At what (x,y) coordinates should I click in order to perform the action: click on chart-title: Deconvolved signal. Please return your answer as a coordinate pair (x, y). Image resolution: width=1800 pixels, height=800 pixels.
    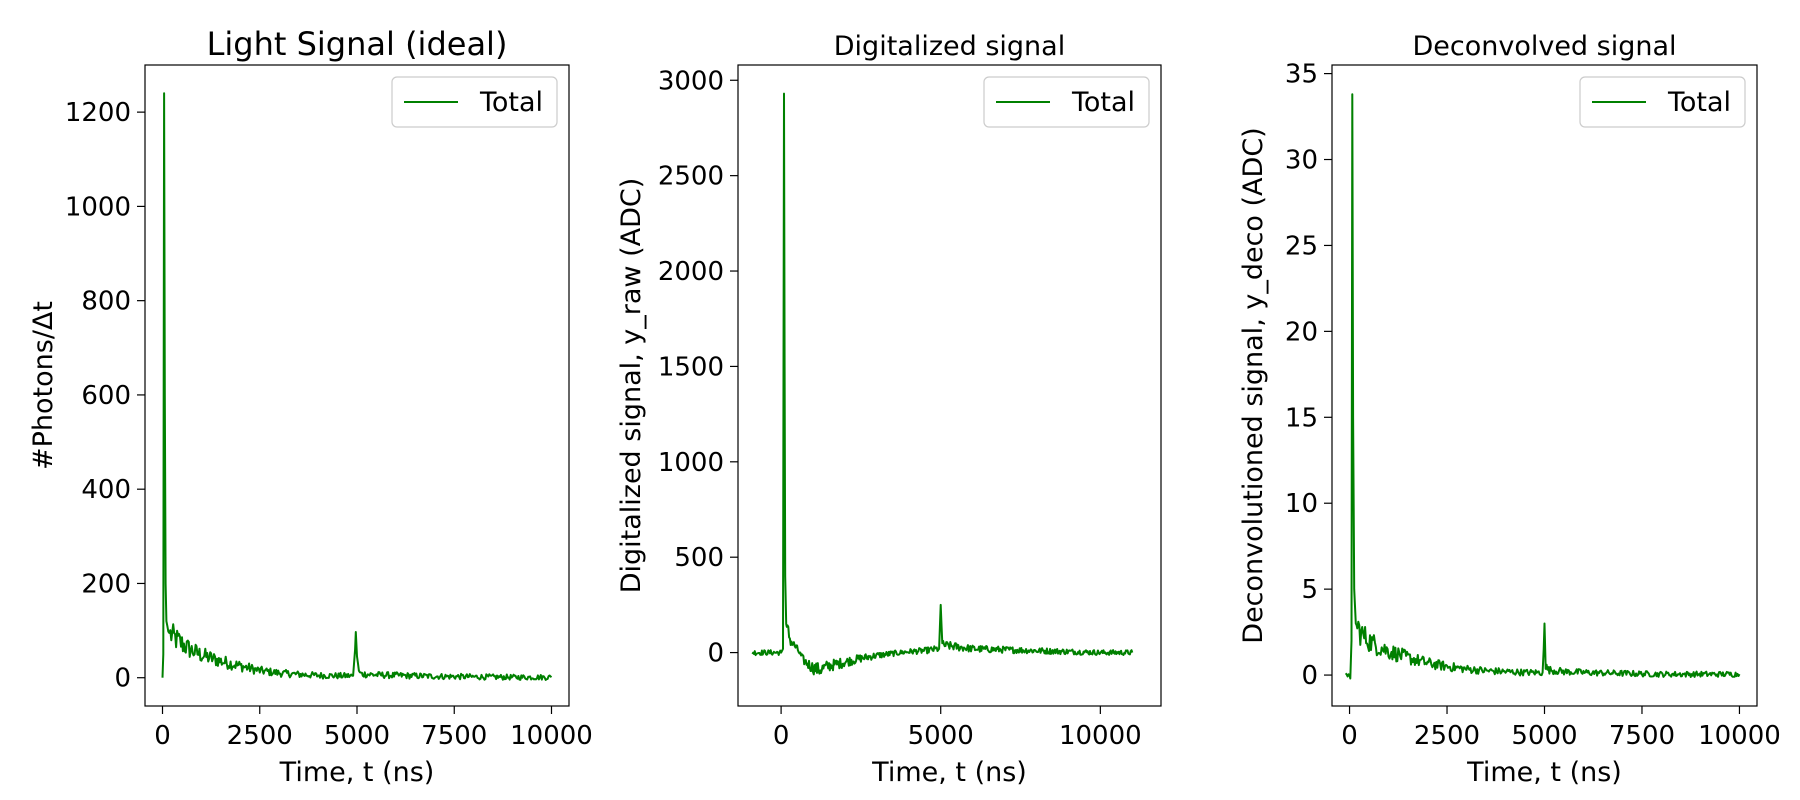
    Looking at the image, I should click on (1544, 46).